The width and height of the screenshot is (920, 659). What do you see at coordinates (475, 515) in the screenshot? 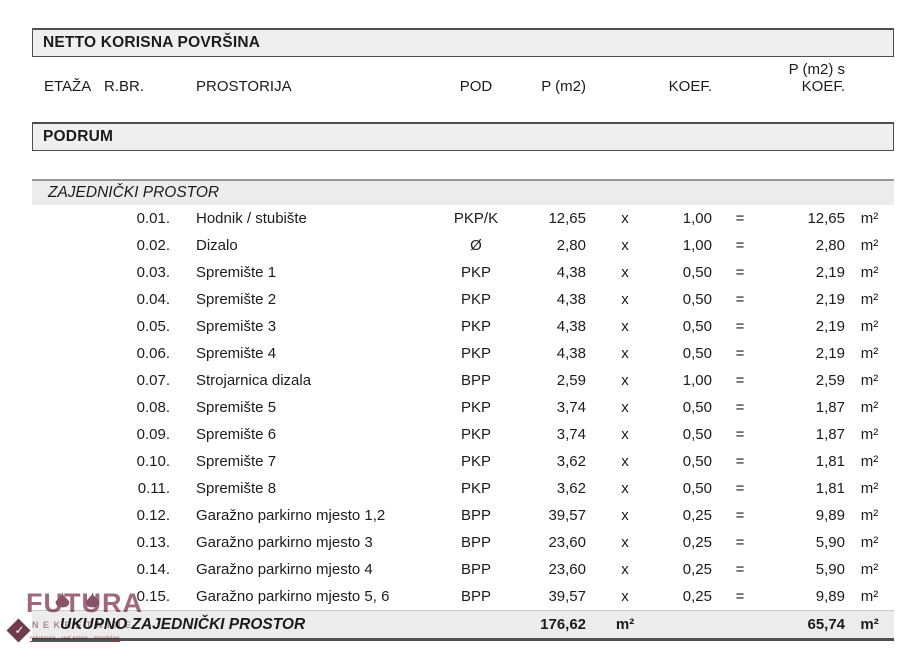
I see `cell-pod: BPP` at bounding box center [475, 515].